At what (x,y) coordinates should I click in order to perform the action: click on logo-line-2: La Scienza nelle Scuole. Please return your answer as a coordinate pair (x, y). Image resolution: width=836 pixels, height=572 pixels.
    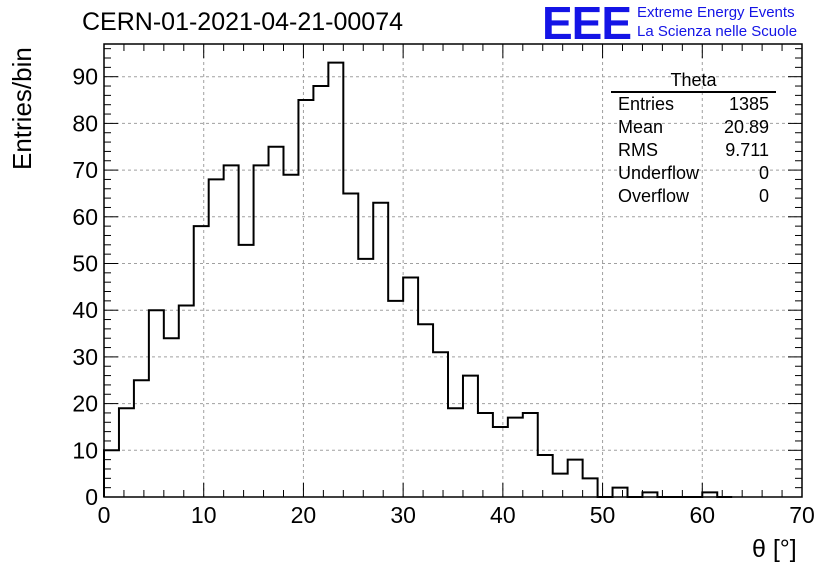
    Looking at the image, I should click on (717, 31).